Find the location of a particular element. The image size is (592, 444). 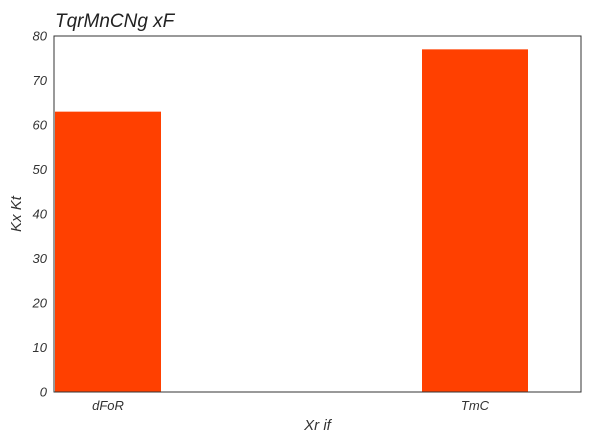

bar-dFoR is located at coordinates (108, 252).